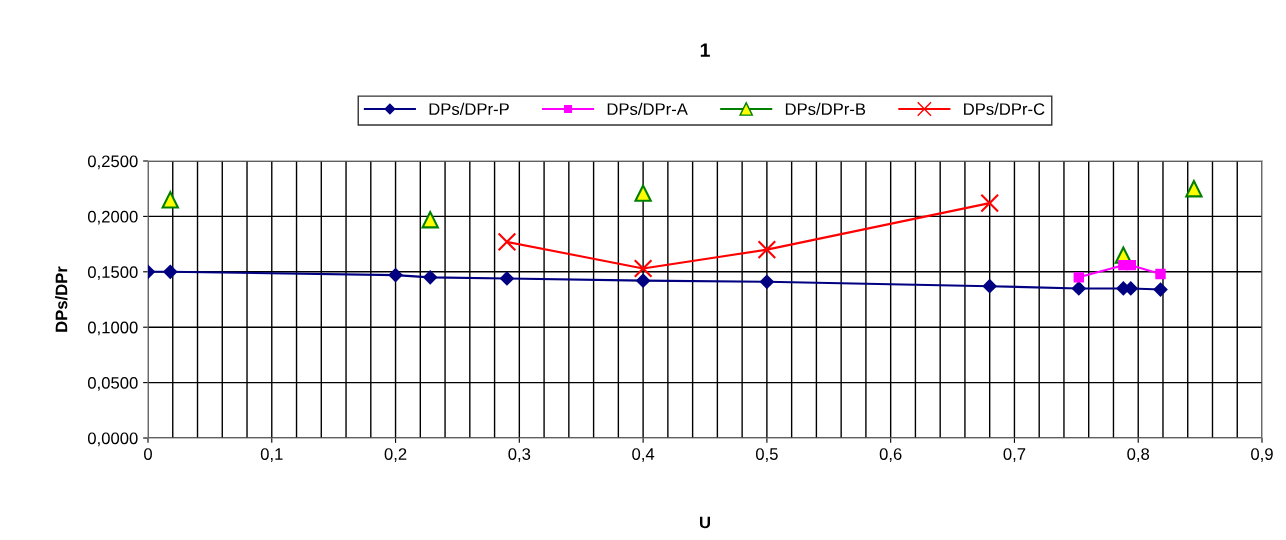 The image size is (1286, 540). I want to click on x-tick-label: 0,9, so click(1262, 455).